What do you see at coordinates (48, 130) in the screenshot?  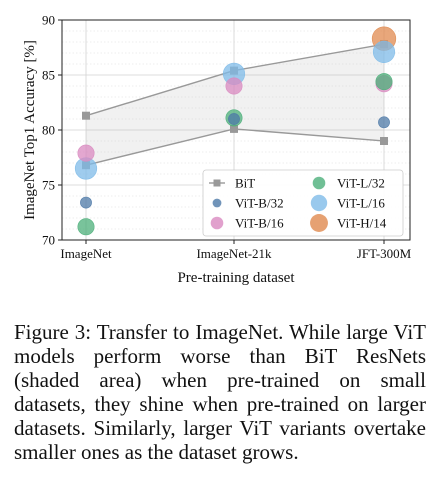 I see `y-tick-label: 80` at bounding box center [48, 130].